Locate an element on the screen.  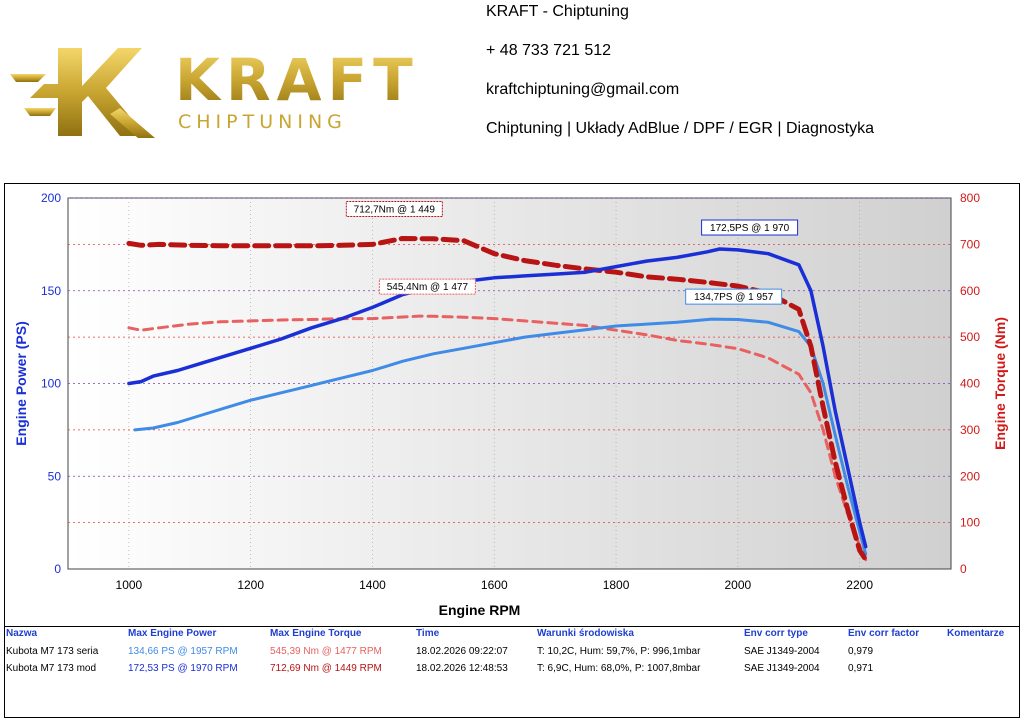
y-left-tick-label: 50 is located at coordinates (55, 476).